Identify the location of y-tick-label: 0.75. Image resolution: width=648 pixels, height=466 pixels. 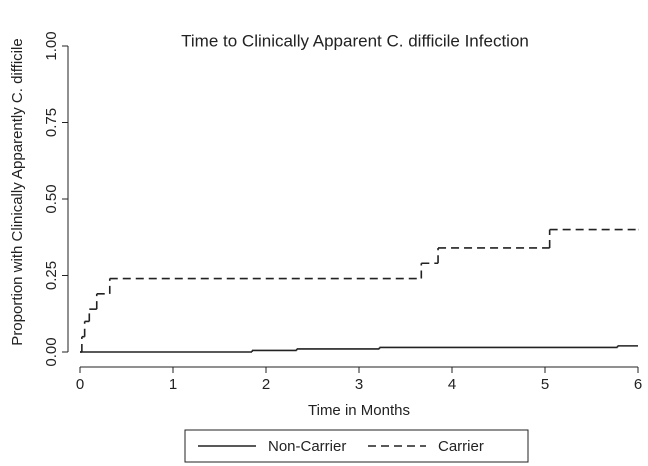
(51, 122).